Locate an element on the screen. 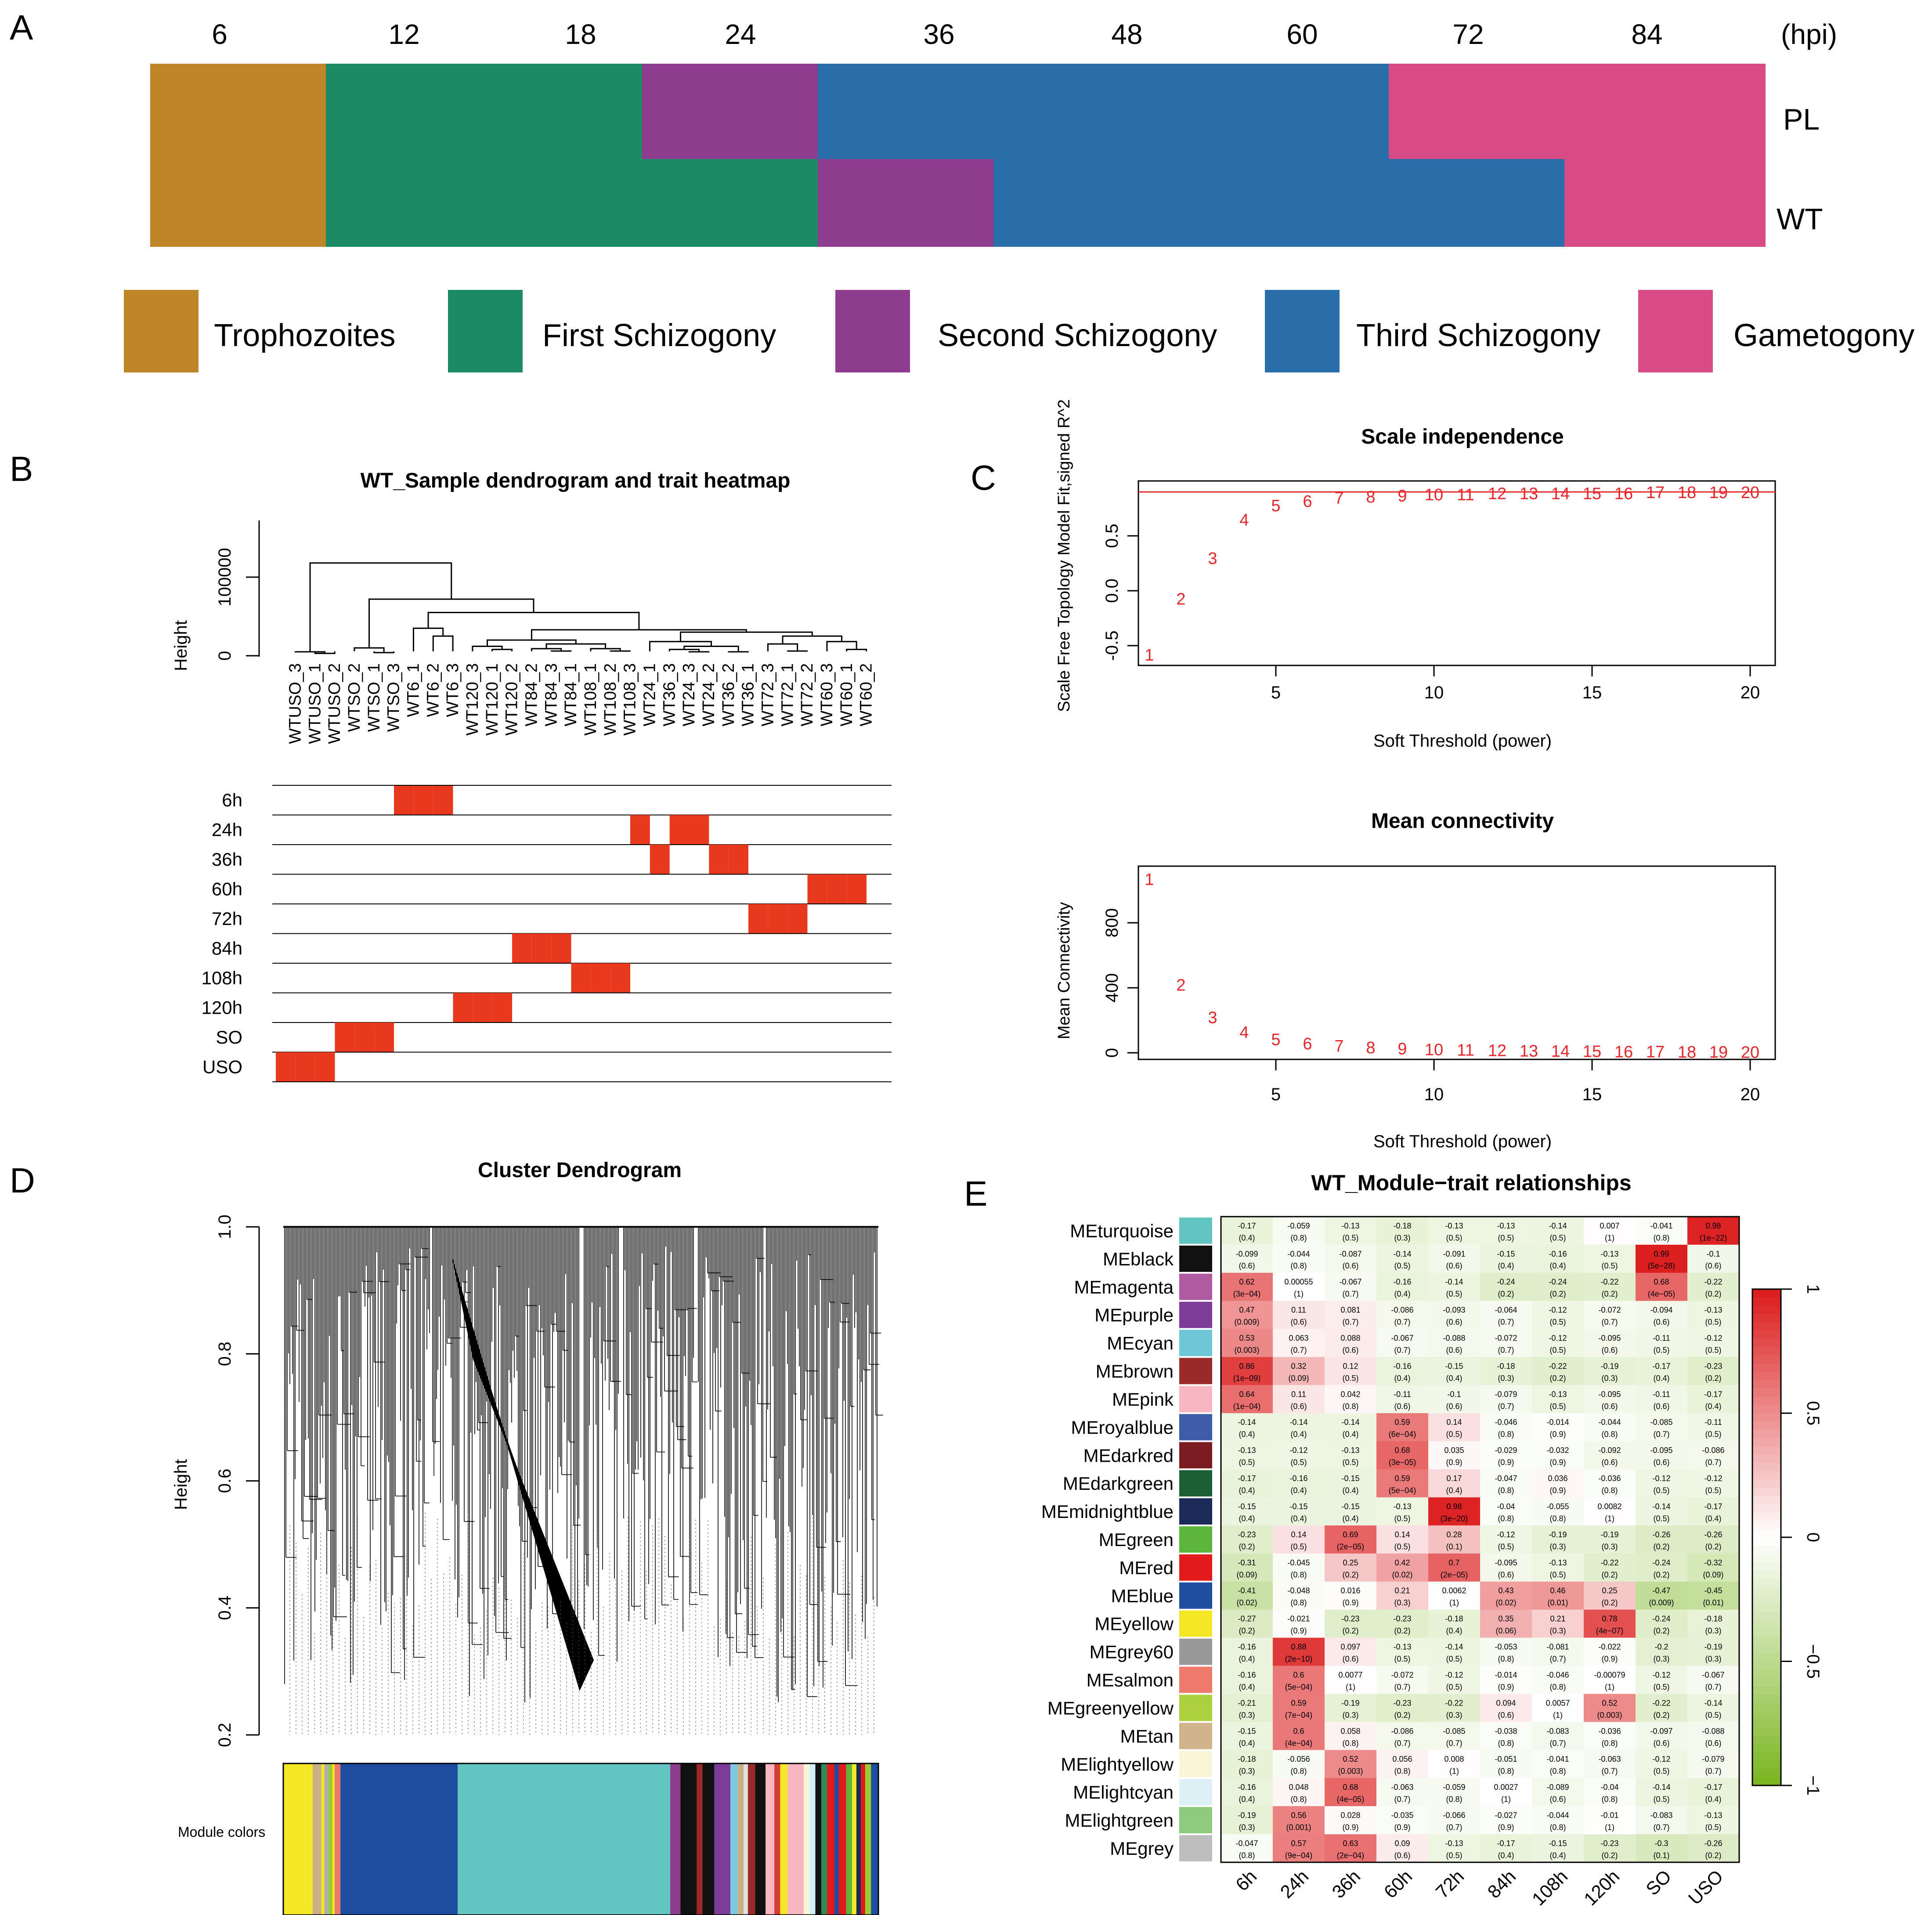  correlation-value: -0.046 is located at coordinates (1557, 1674).